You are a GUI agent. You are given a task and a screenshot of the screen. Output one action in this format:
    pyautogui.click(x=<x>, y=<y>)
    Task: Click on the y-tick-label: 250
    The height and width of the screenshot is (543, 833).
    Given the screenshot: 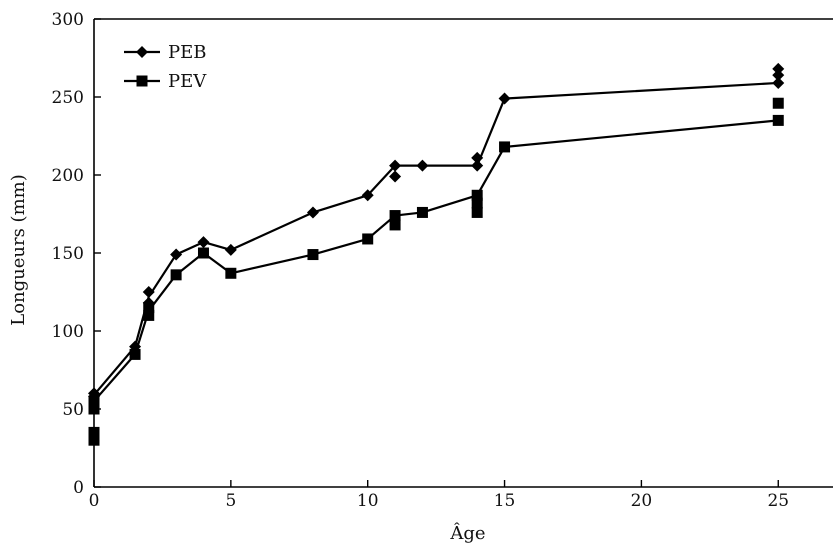 What is the action you would take?
    pyautogui.click(x=68, y=98)
    